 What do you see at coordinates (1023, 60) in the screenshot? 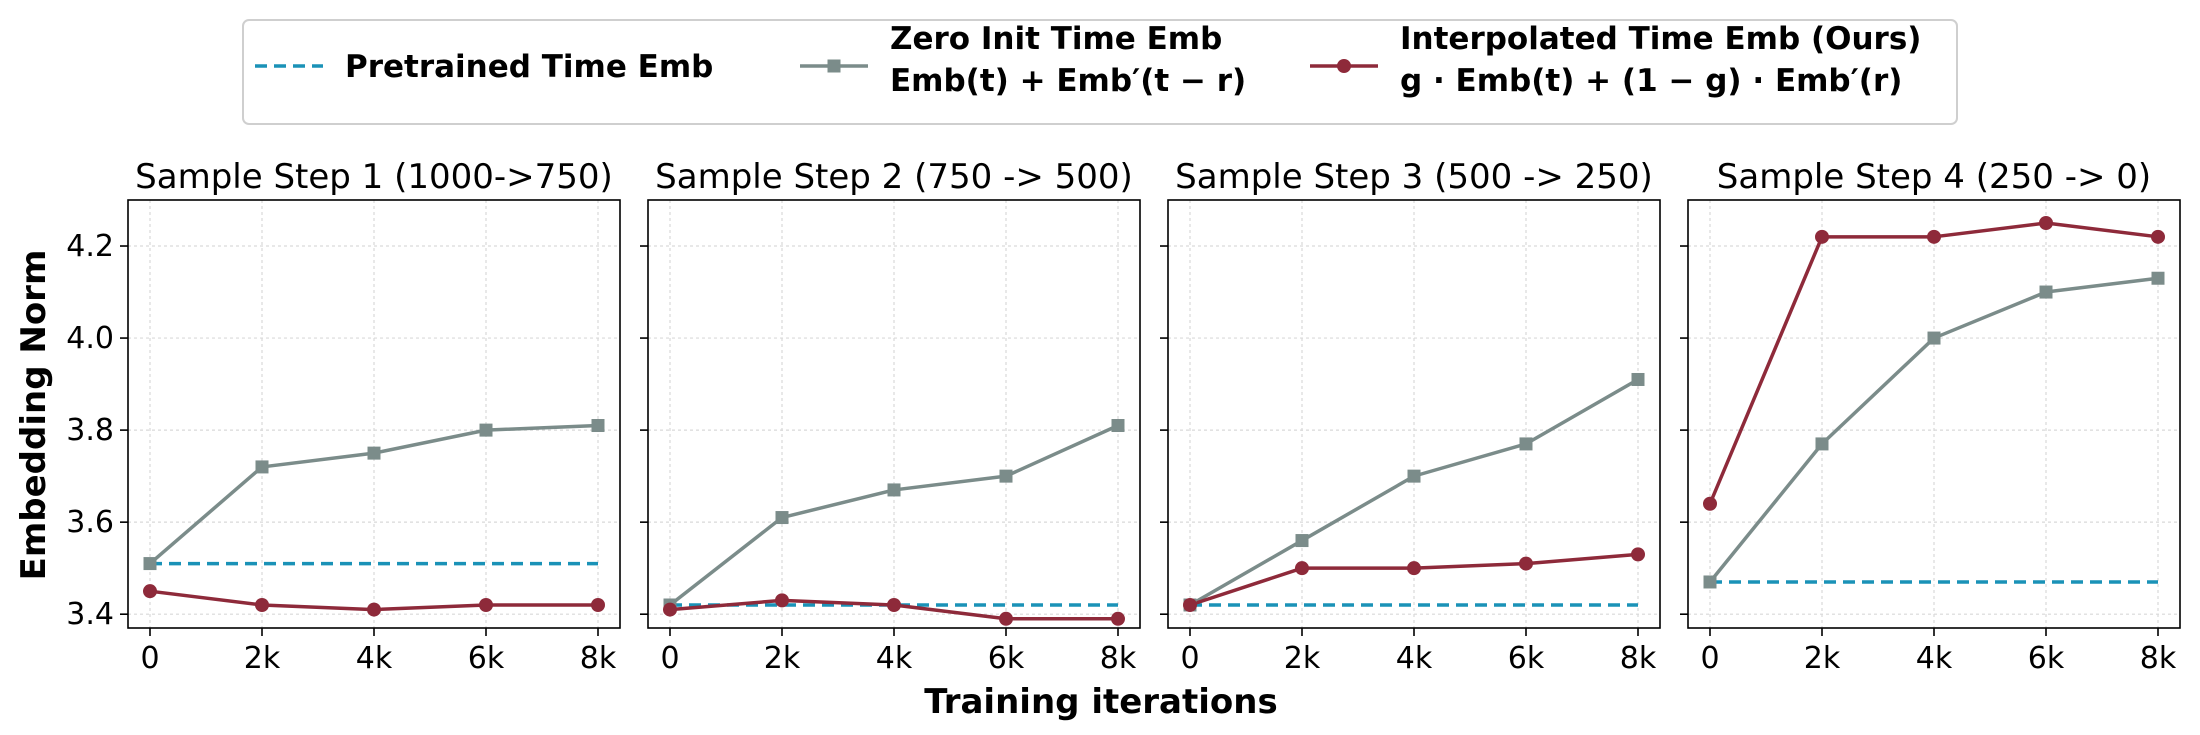
I see `legend-item-zero_init: Zero Init Time Emb Emb(t) + Emb′(t − r)` at bounding box center [1023, 60].